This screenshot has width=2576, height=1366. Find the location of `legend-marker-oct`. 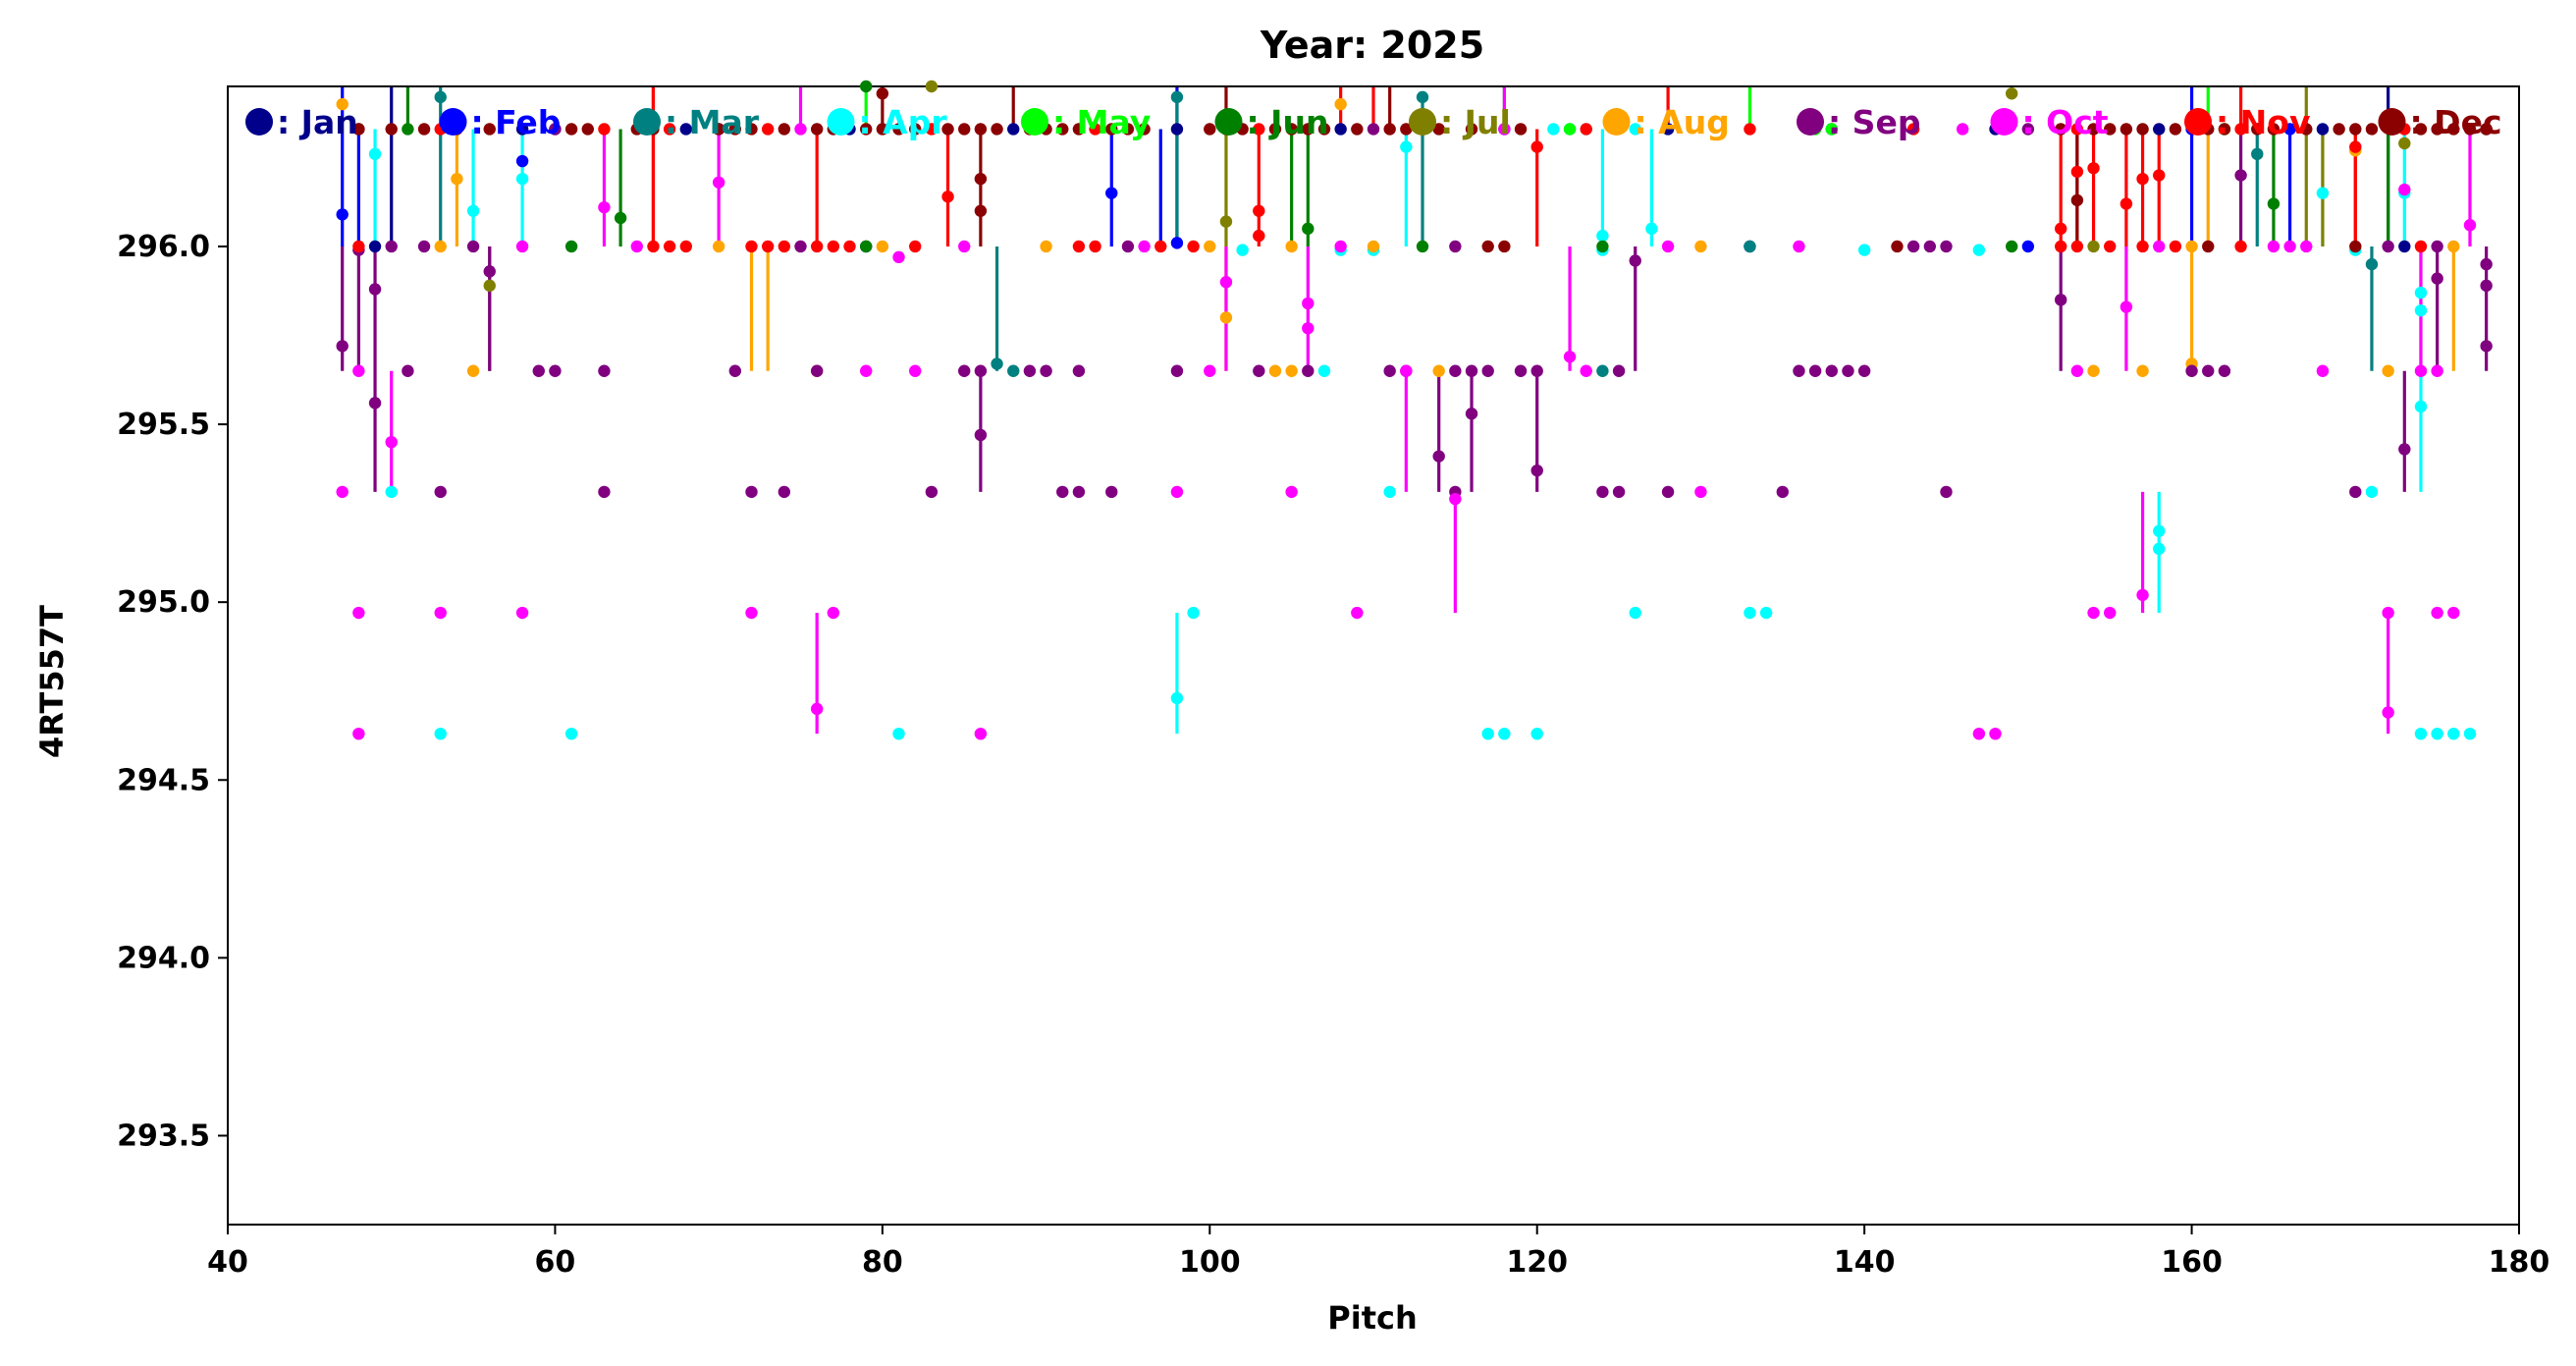

legend-marker-oct is located at coordinates (2004, 122).